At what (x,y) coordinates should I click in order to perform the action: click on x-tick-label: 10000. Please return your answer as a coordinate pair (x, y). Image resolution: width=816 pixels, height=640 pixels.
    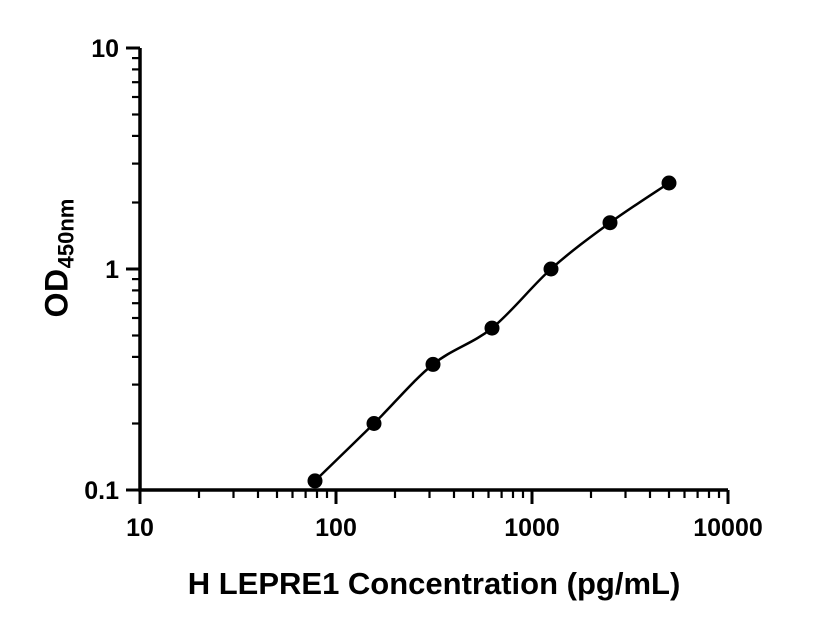
    Looking at the image, I should click on (728, 528).